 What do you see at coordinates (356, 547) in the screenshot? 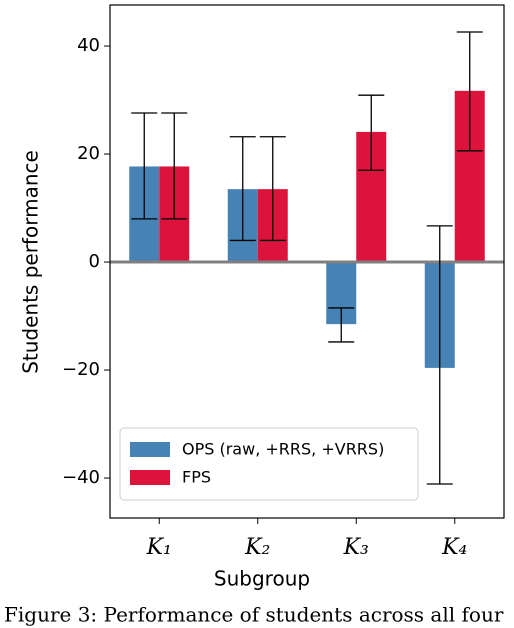
I see `x-tick-label: K₃` at bounding box center [356, 547].